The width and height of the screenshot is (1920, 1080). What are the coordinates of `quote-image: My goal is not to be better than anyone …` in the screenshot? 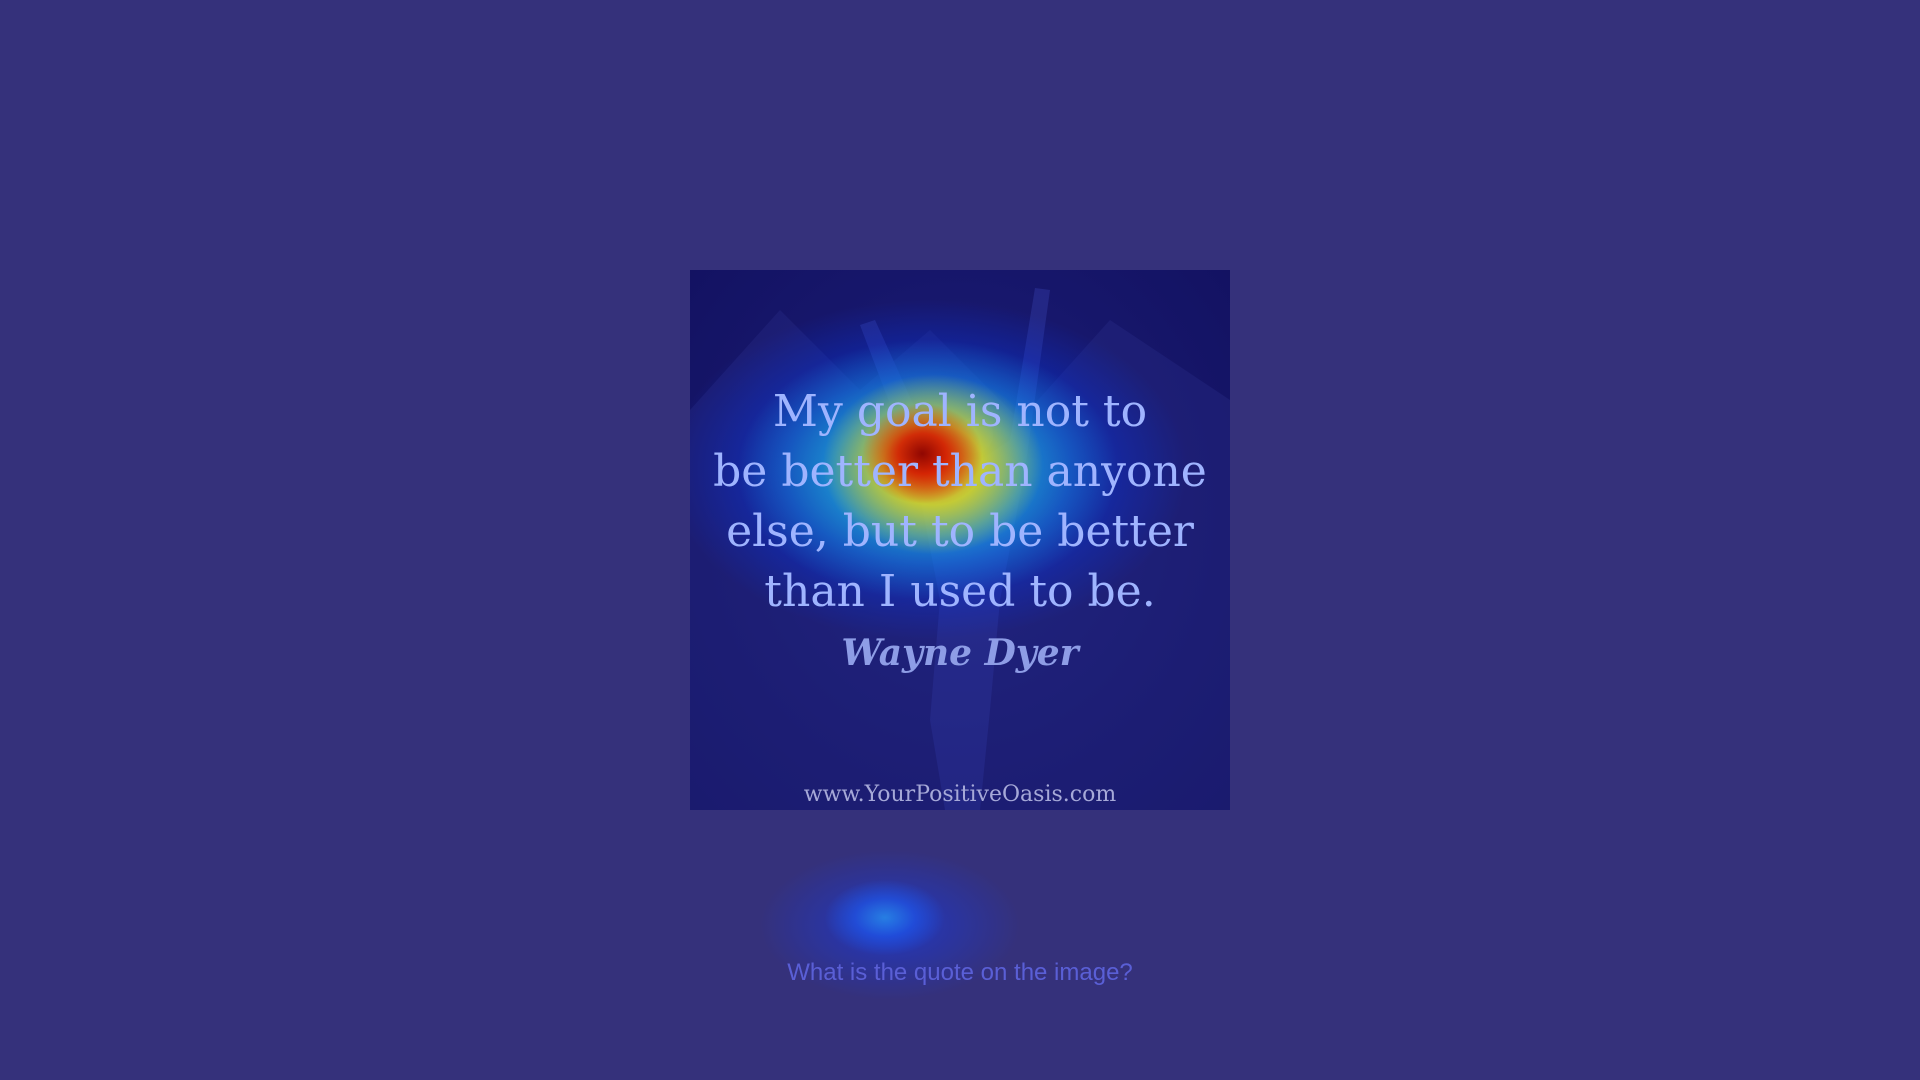 It's located at (960, 540).